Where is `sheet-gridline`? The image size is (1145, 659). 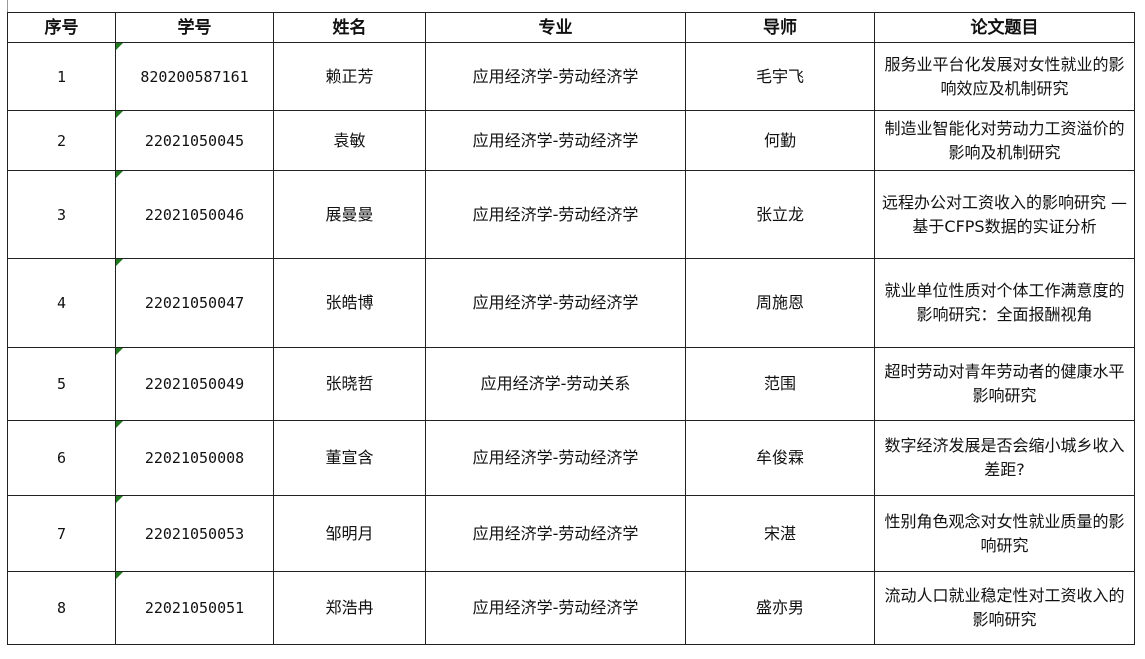 sheet-gridline is located at coordinates (7, 6).